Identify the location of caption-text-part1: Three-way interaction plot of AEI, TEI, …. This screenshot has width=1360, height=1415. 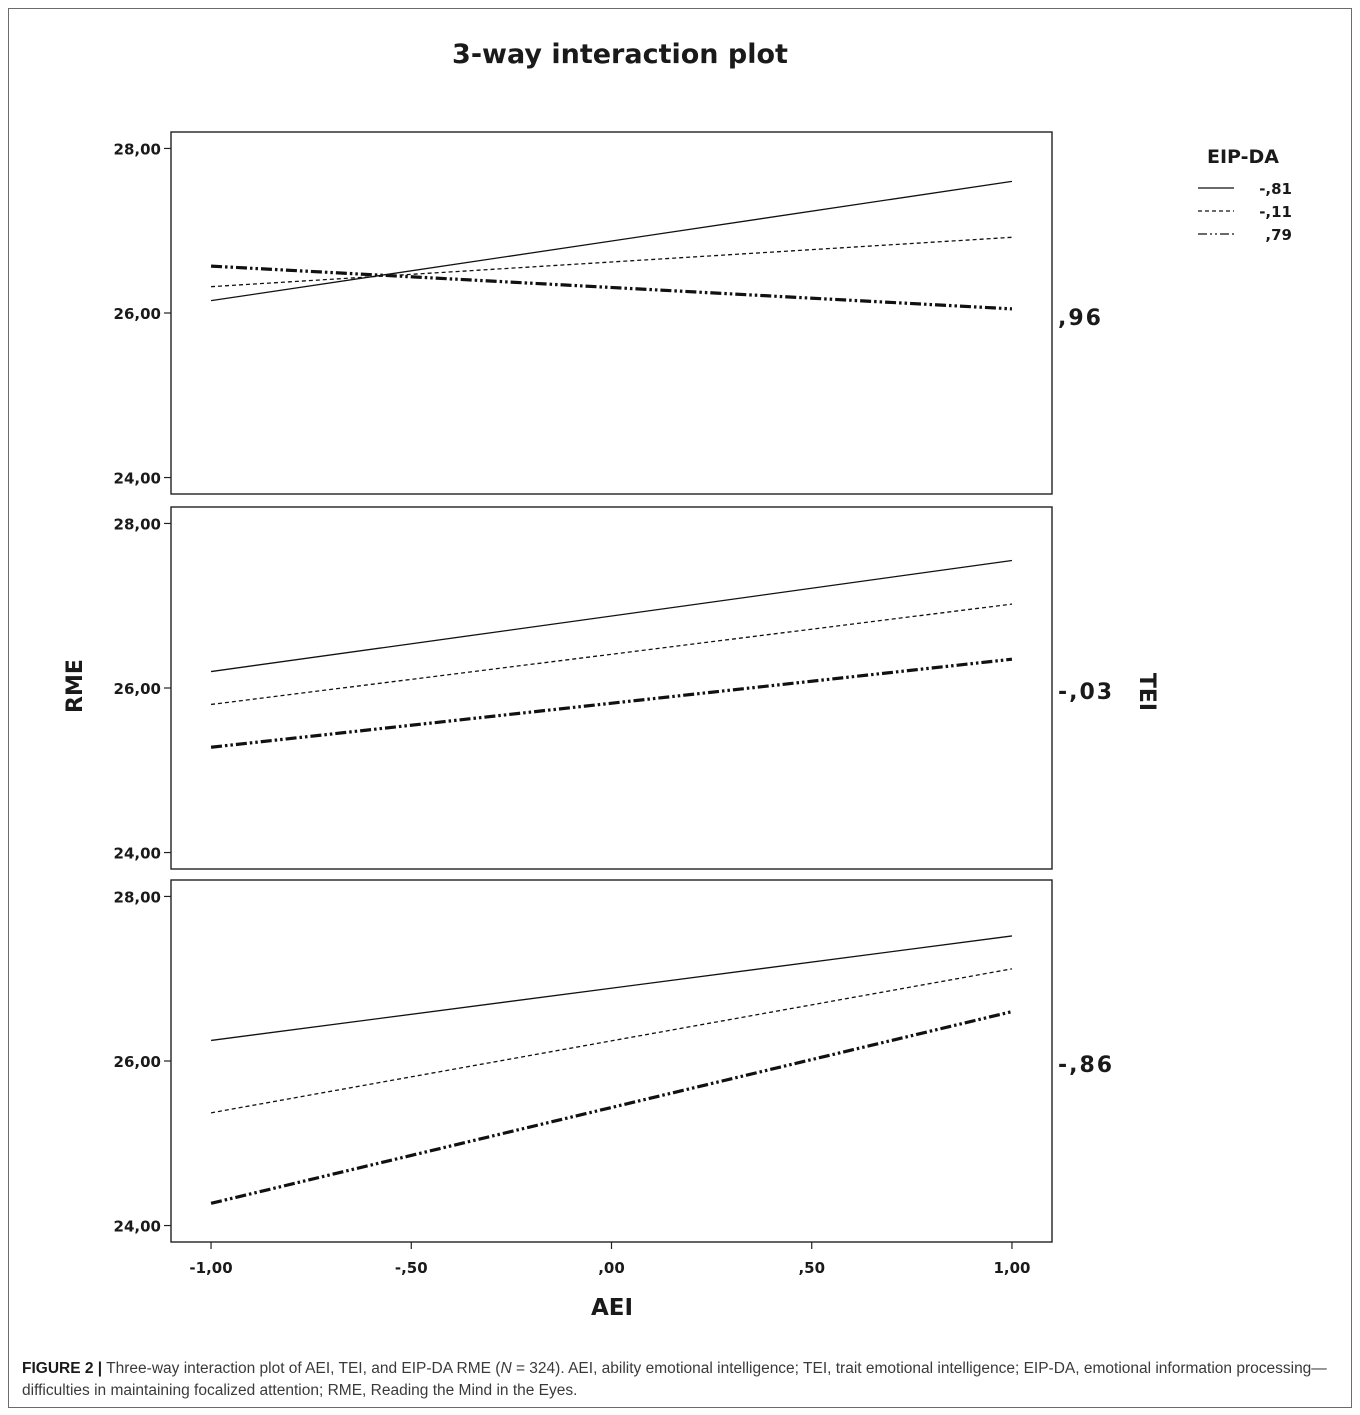
(301, 1368).